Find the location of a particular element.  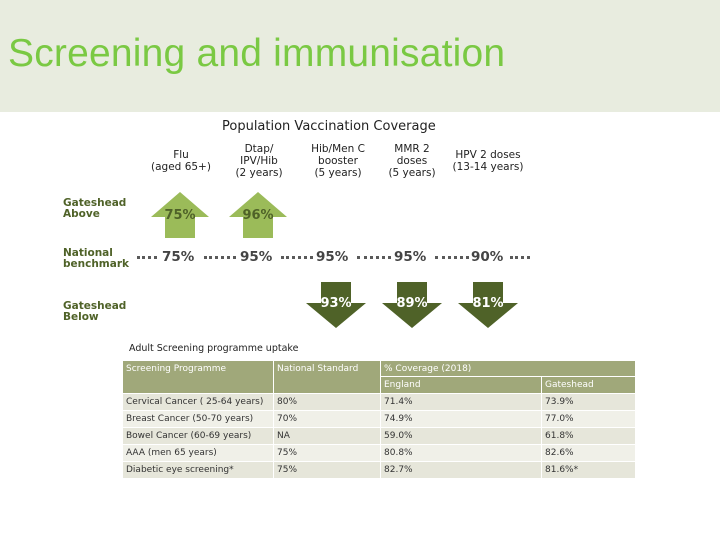

up-arrow-flu: 75% is located at coordinates (180, 215).